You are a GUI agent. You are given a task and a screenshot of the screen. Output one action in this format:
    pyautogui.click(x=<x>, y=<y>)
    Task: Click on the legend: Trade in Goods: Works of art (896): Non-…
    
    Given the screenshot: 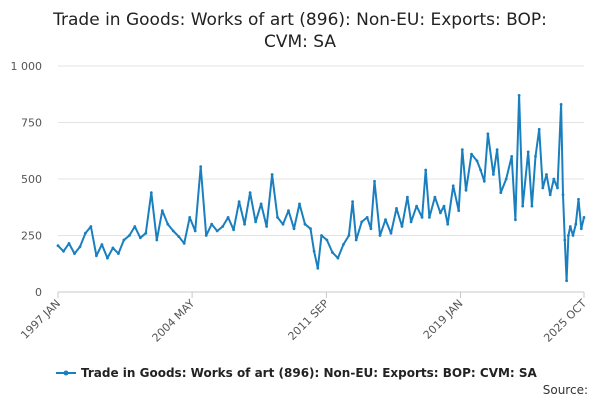 What is the action you would take?
    pyautogui.click(x=297, y=373)
    